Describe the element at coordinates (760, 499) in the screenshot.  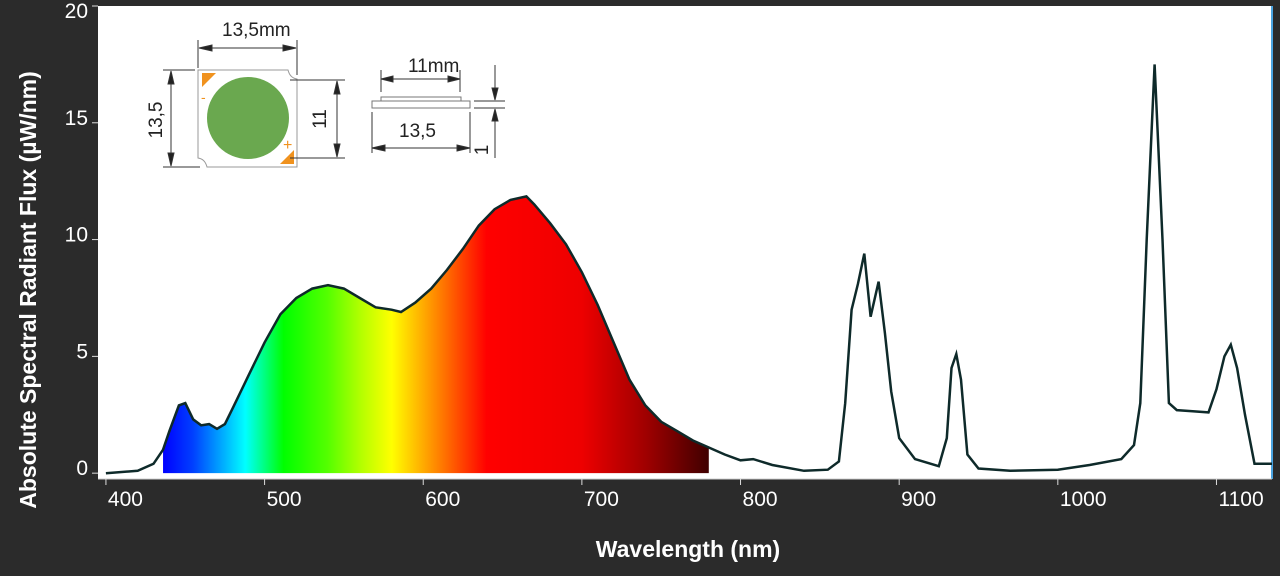
I see `x-tick-label: 800` at that location.